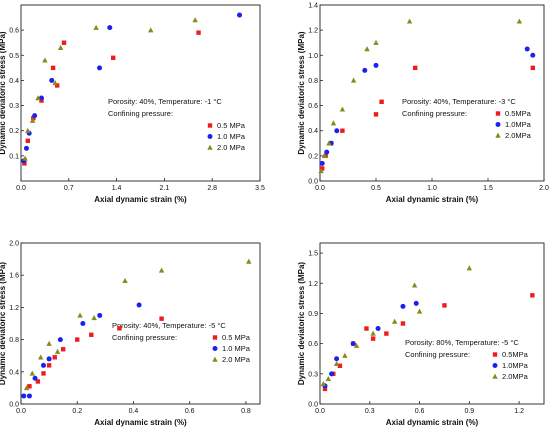  Describe the element at coordinates (14, 156) in the screenshot. I see `y-tick-label: 0.1` at that location.